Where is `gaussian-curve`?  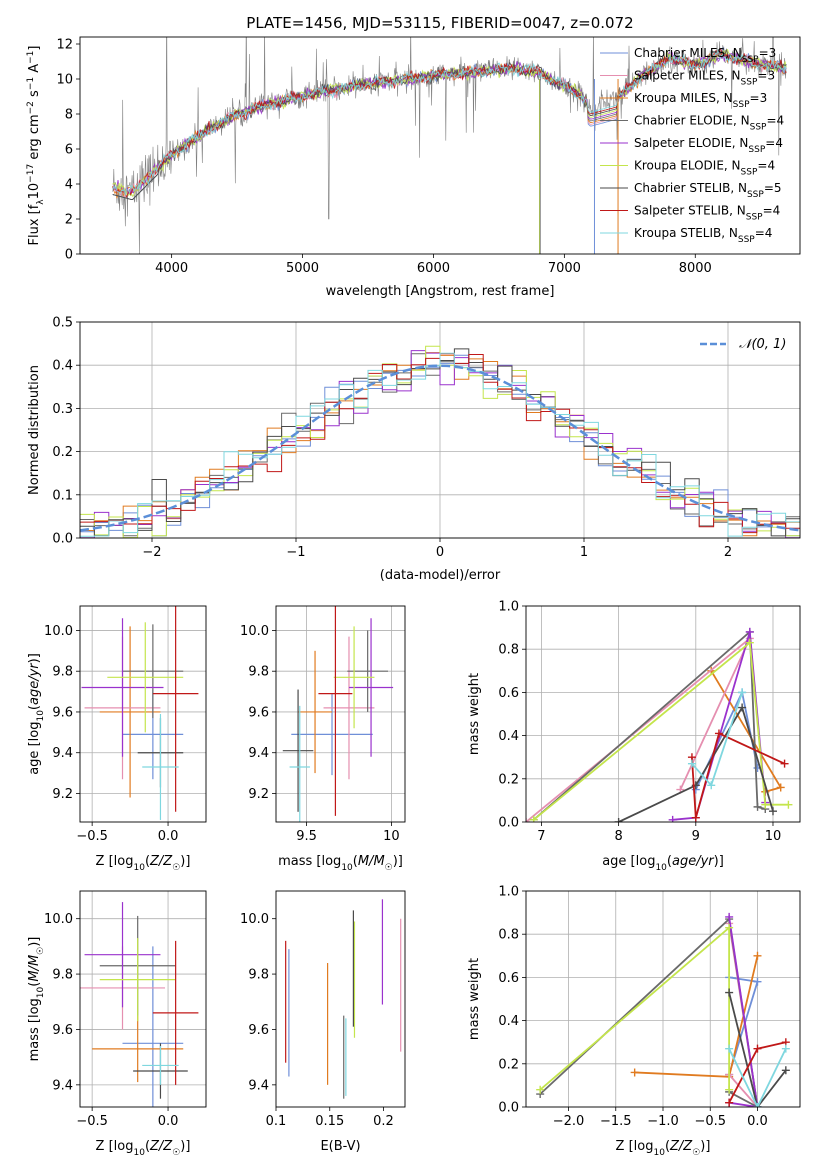 gaussian-curve is located at coordinates (440, 448).